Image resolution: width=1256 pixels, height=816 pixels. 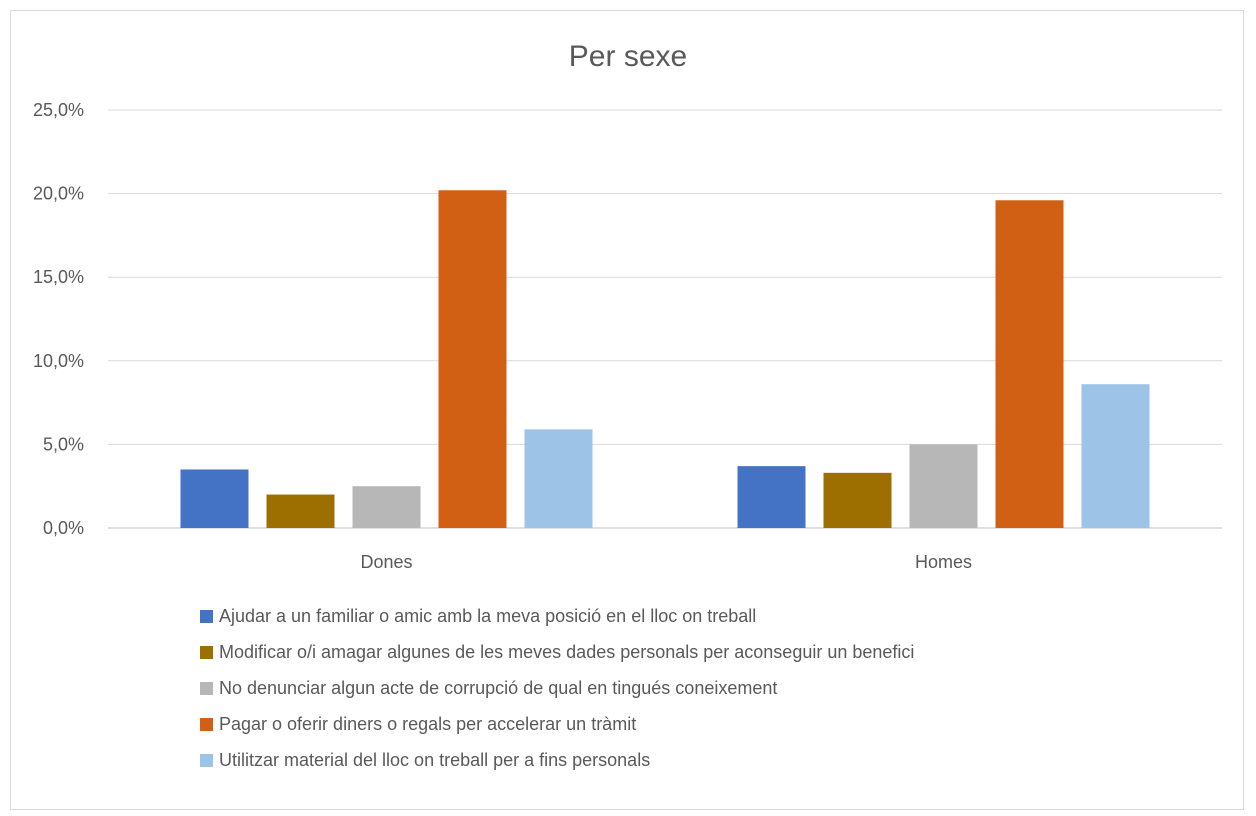 I want to click on y-tick-label: 10,0%, so click(x=58, y=361).